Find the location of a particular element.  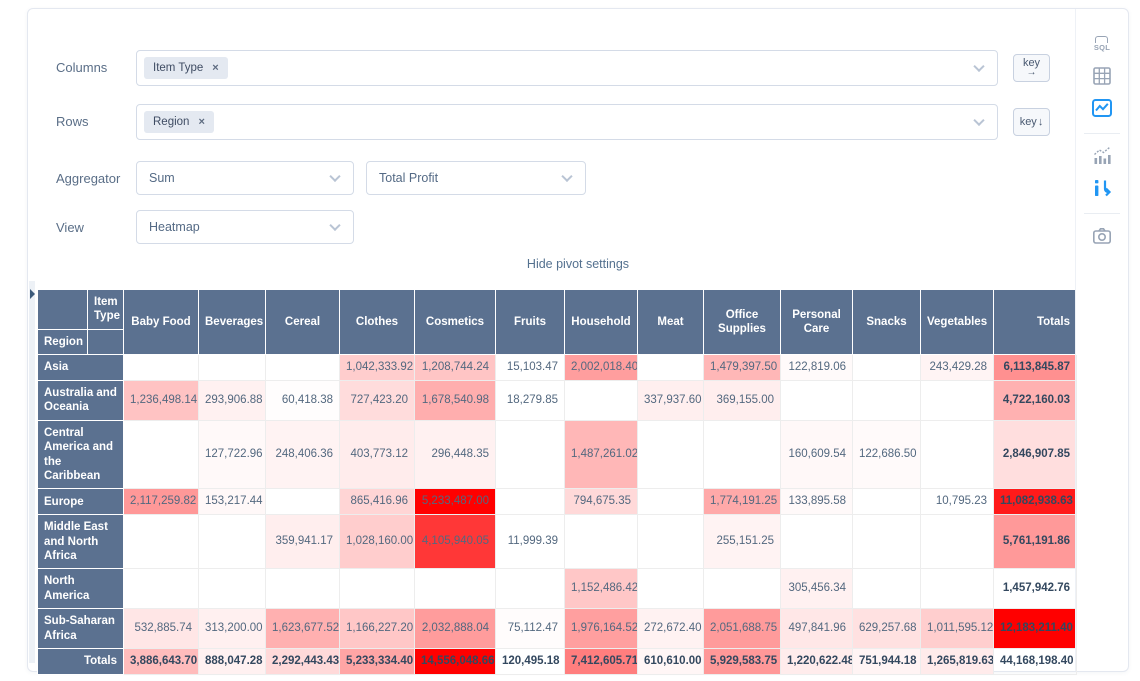

pivot-cell: 18,279.85 is located at coordinates (530, 400).